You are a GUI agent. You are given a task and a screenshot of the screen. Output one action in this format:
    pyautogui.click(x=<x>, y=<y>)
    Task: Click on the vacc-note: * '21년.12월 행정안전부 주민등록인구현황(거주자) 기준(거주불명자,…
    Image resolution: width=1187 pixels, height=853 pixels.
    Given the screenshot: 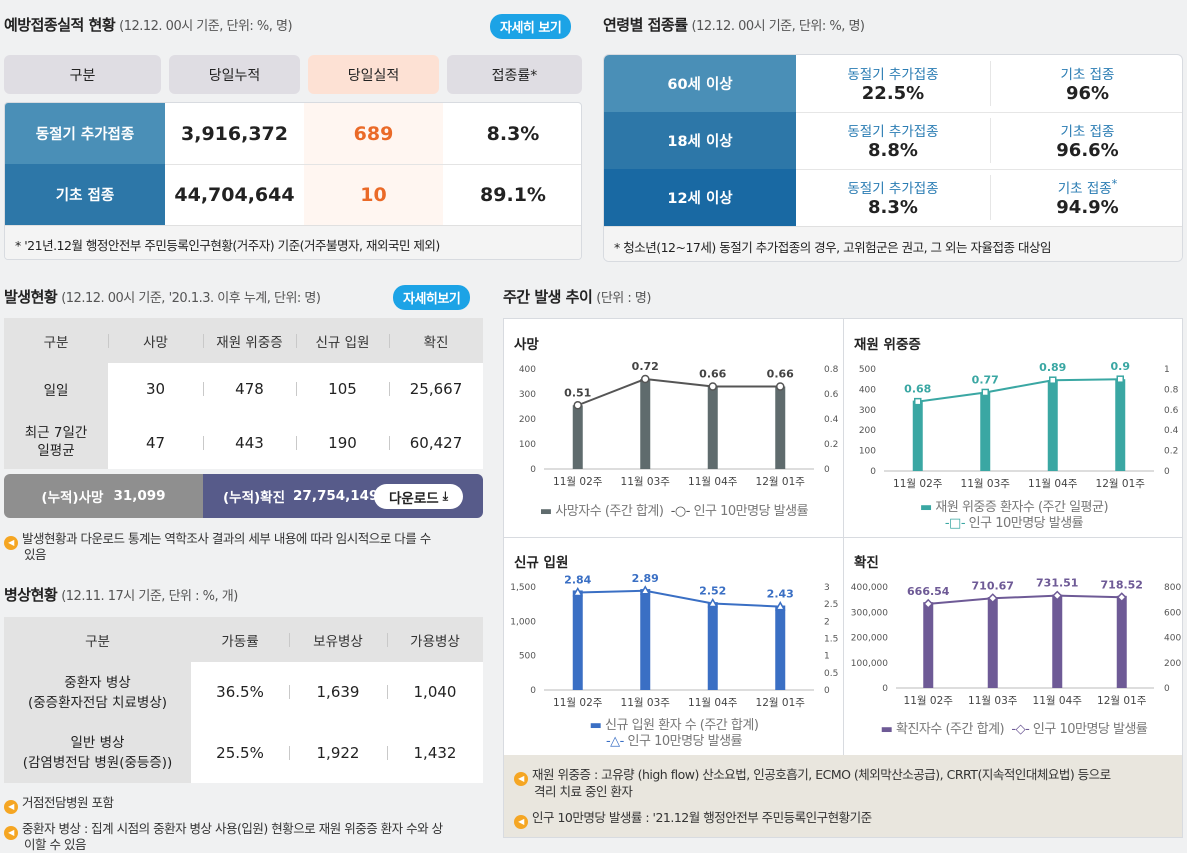 What is the action you would take?
    pyautogui.click(x=293, y=242)
    